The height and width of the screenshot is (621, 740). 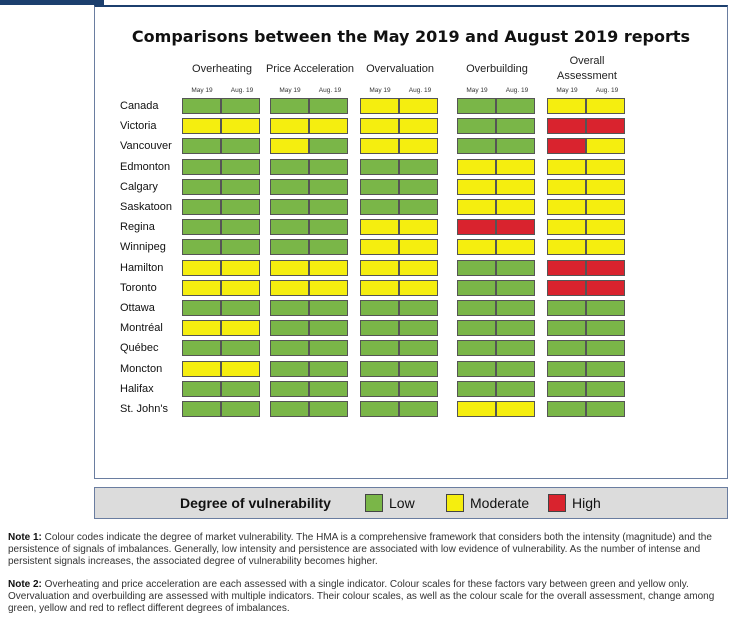 I want to click on note-2-label: Note 2:, so click(x=25, y=584).